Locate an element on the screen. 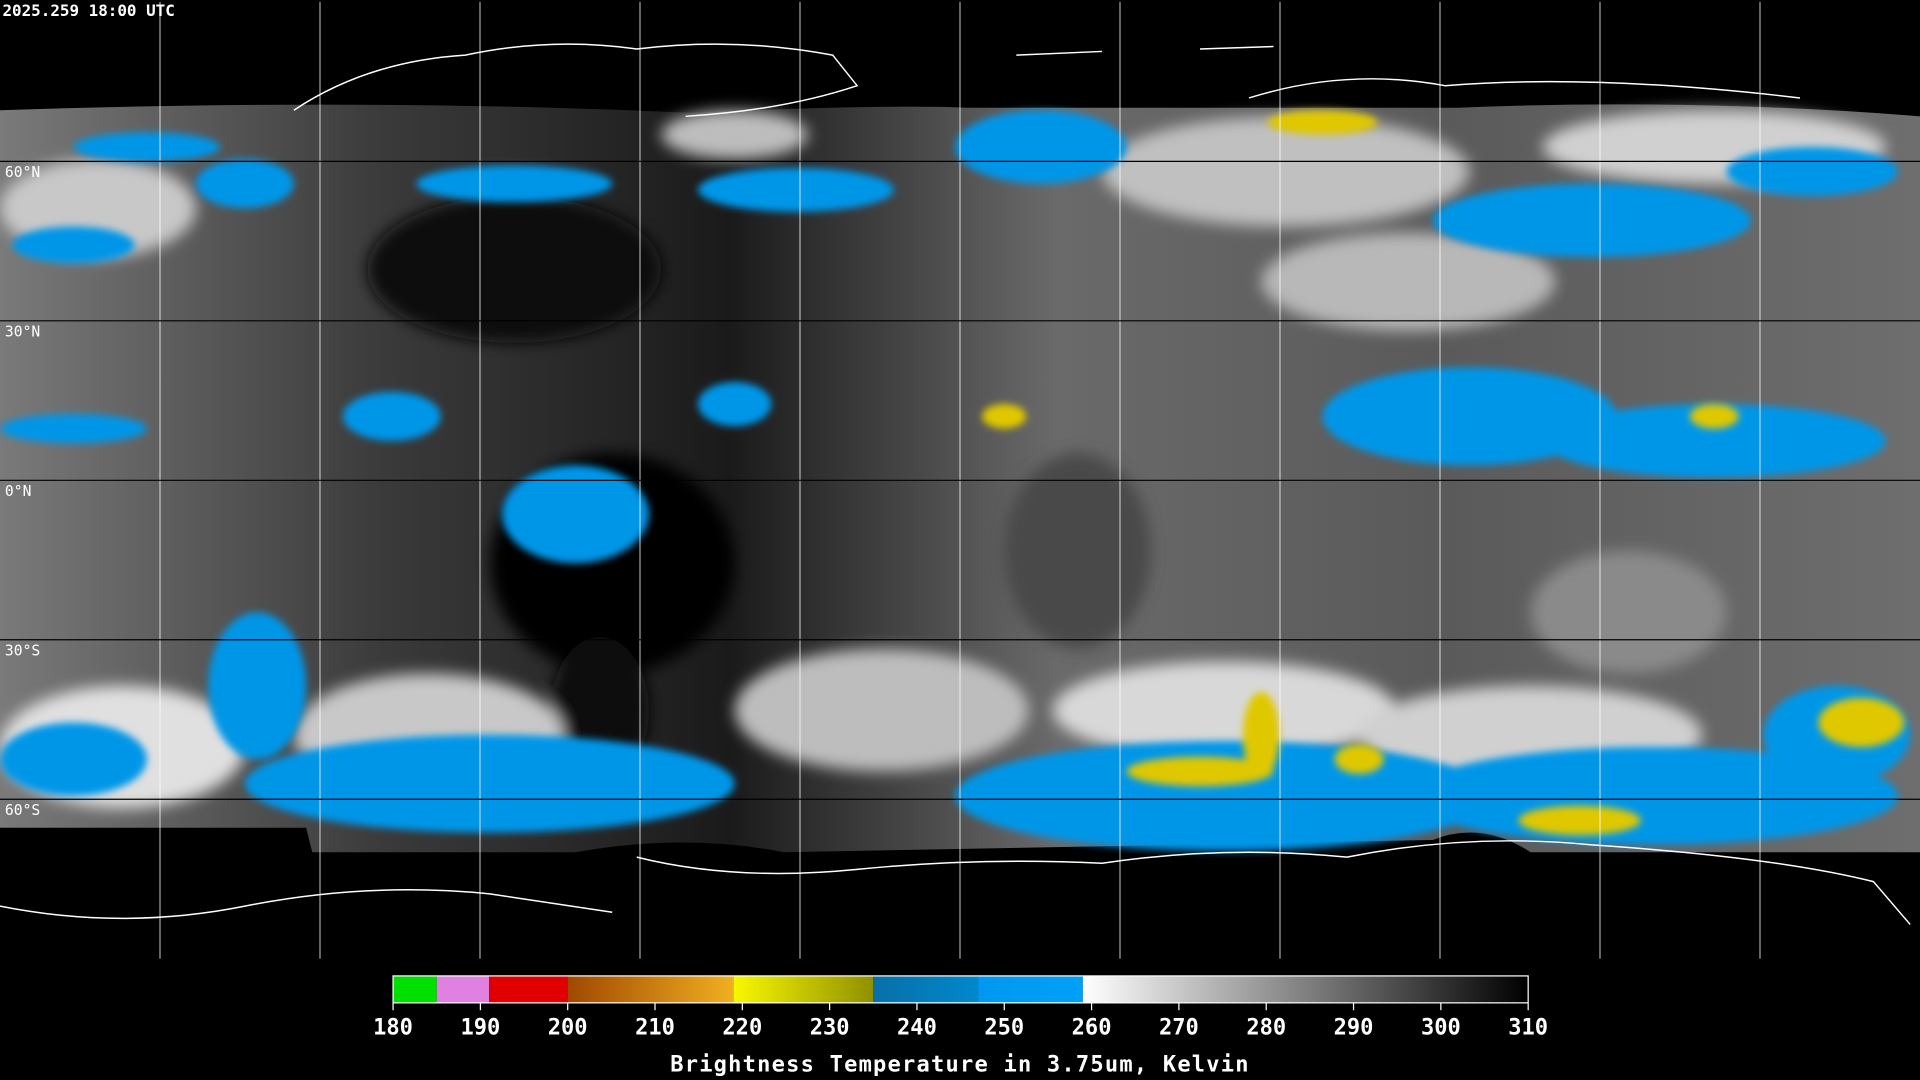 The width and height of the screenshot is (1920, 1080). colorbar-title: Brightness Temperature in 3.75um, Kelvin is located at coordinates (960, 1064).